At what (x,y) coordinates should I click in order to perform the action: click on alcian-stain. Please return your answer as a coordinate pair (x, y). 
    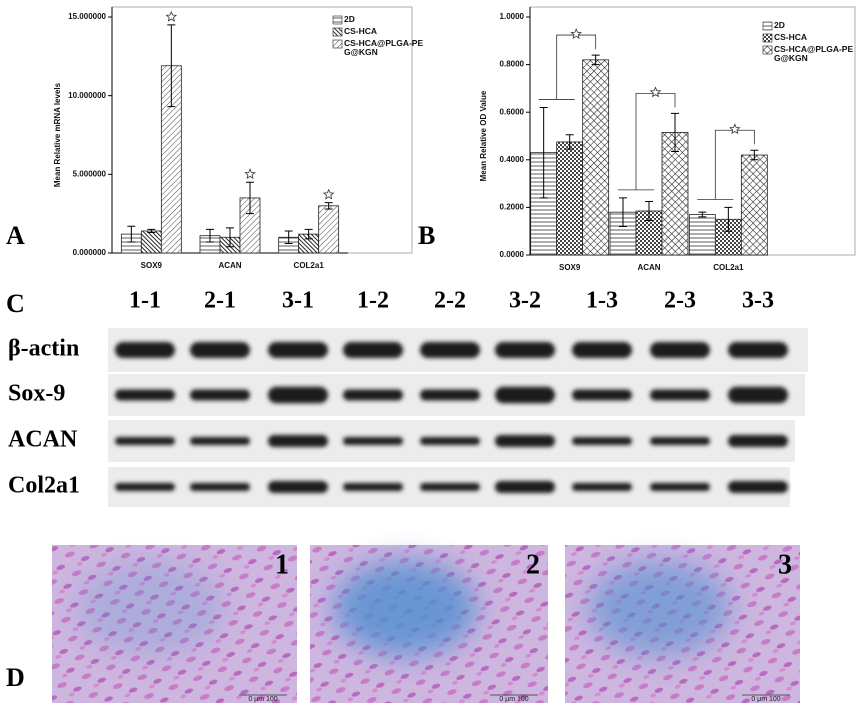
    Looking at the image, I should click on (659, 608).